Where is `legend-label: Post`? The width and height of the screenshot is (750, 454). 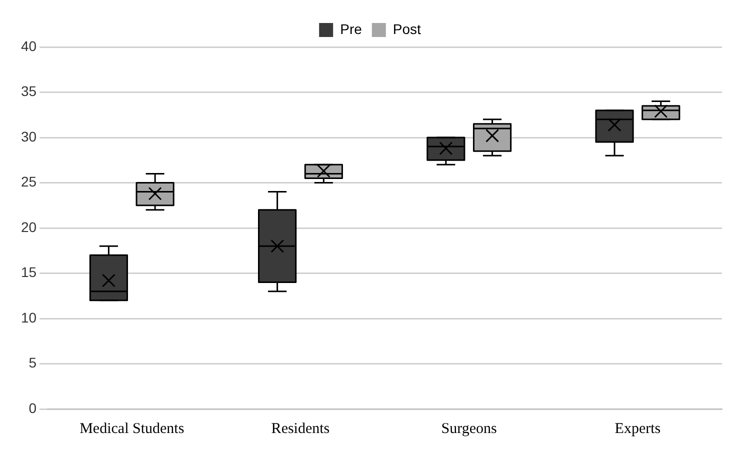 legend-label: Post is located at coordinates (407, 28).